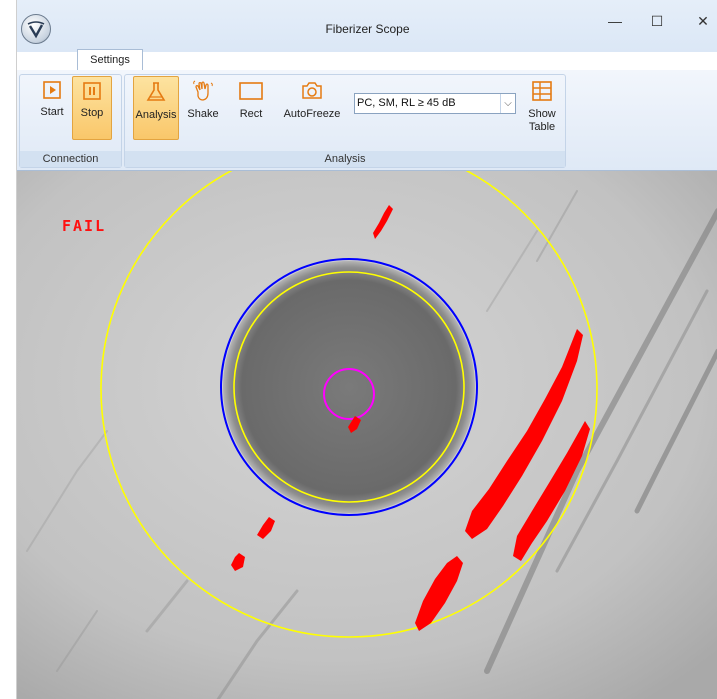  What do you see at coordinates (251, 114) in the screenshot?
I see `rect-label: Rect` at bounding box center [251, 114].